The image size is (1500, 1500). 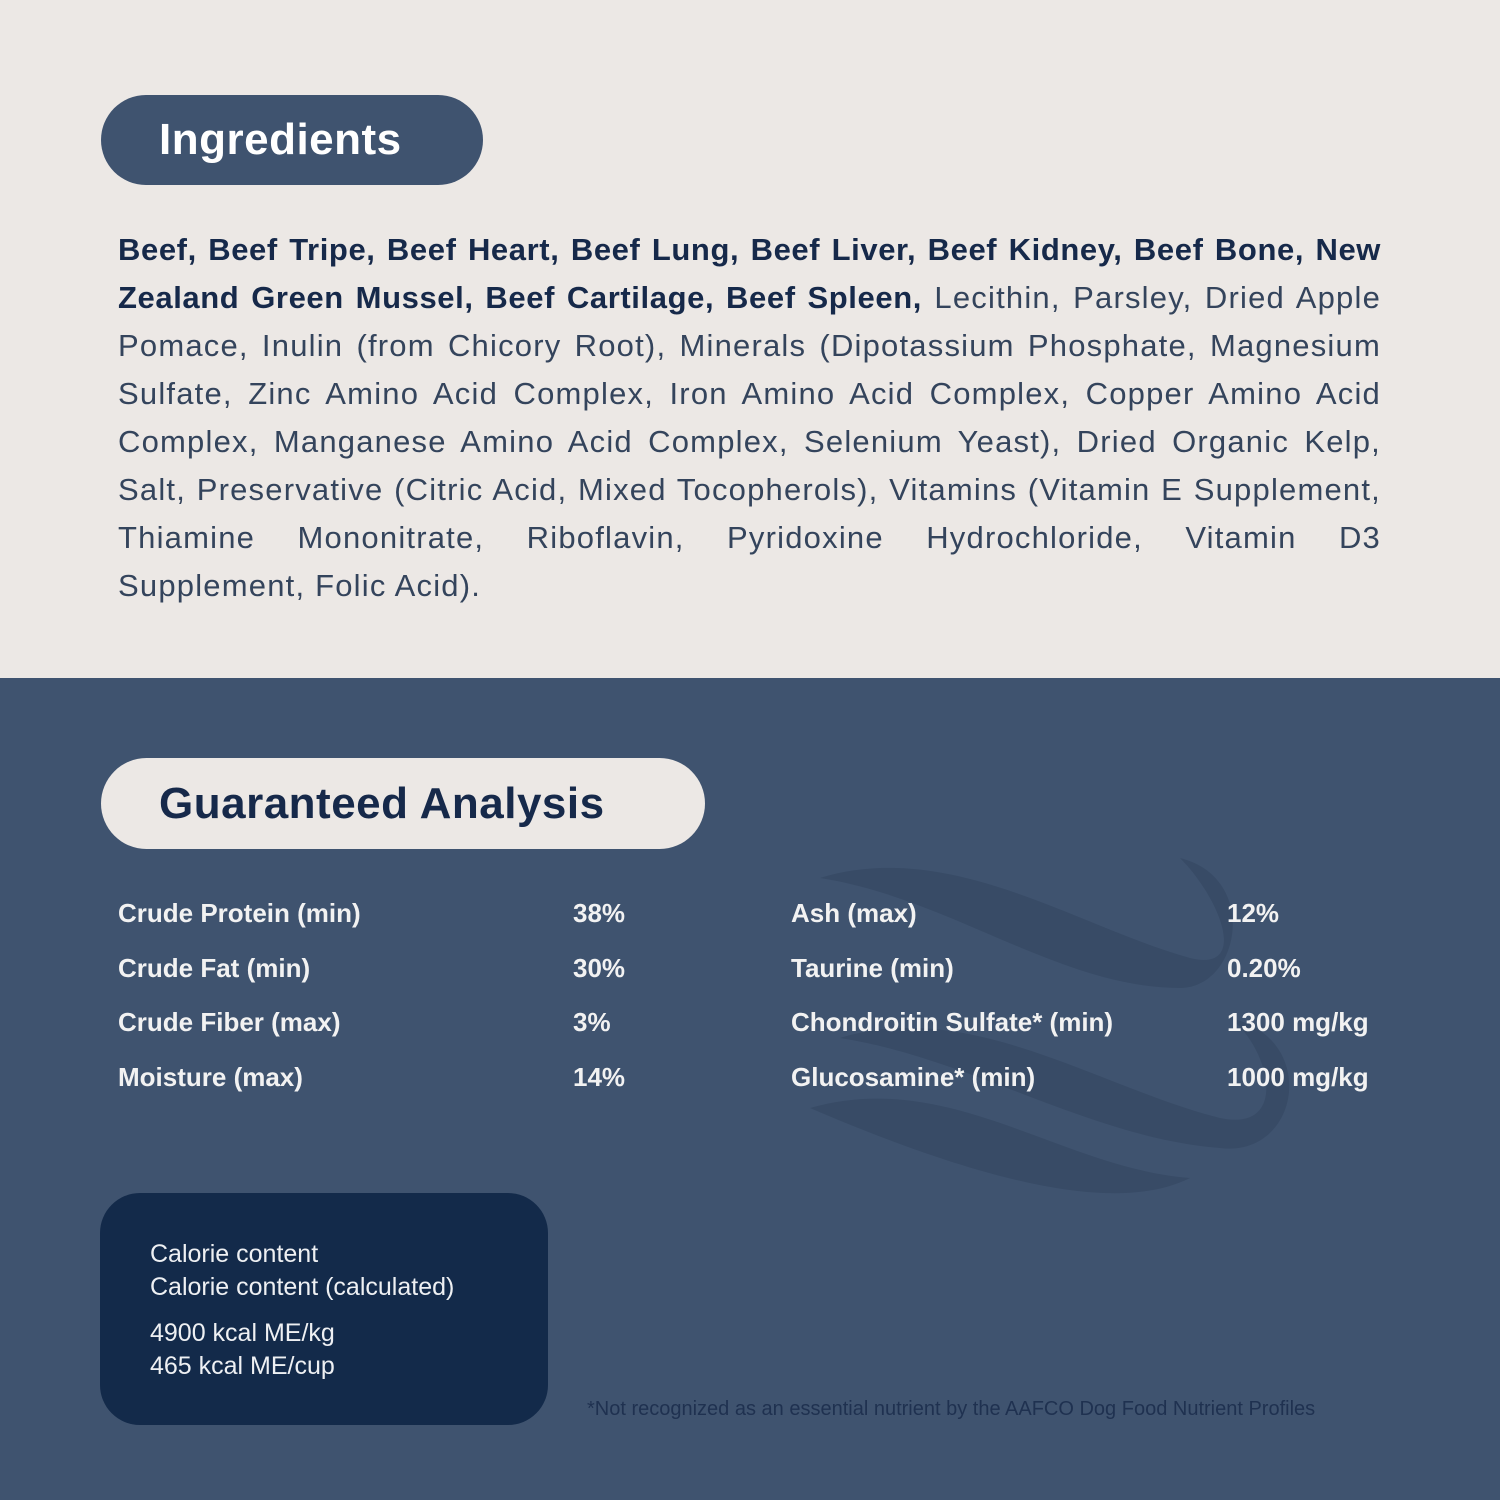 I want to click on calorie-label-calculated: Calorie content (calculated), so click(x=302, y=1287).